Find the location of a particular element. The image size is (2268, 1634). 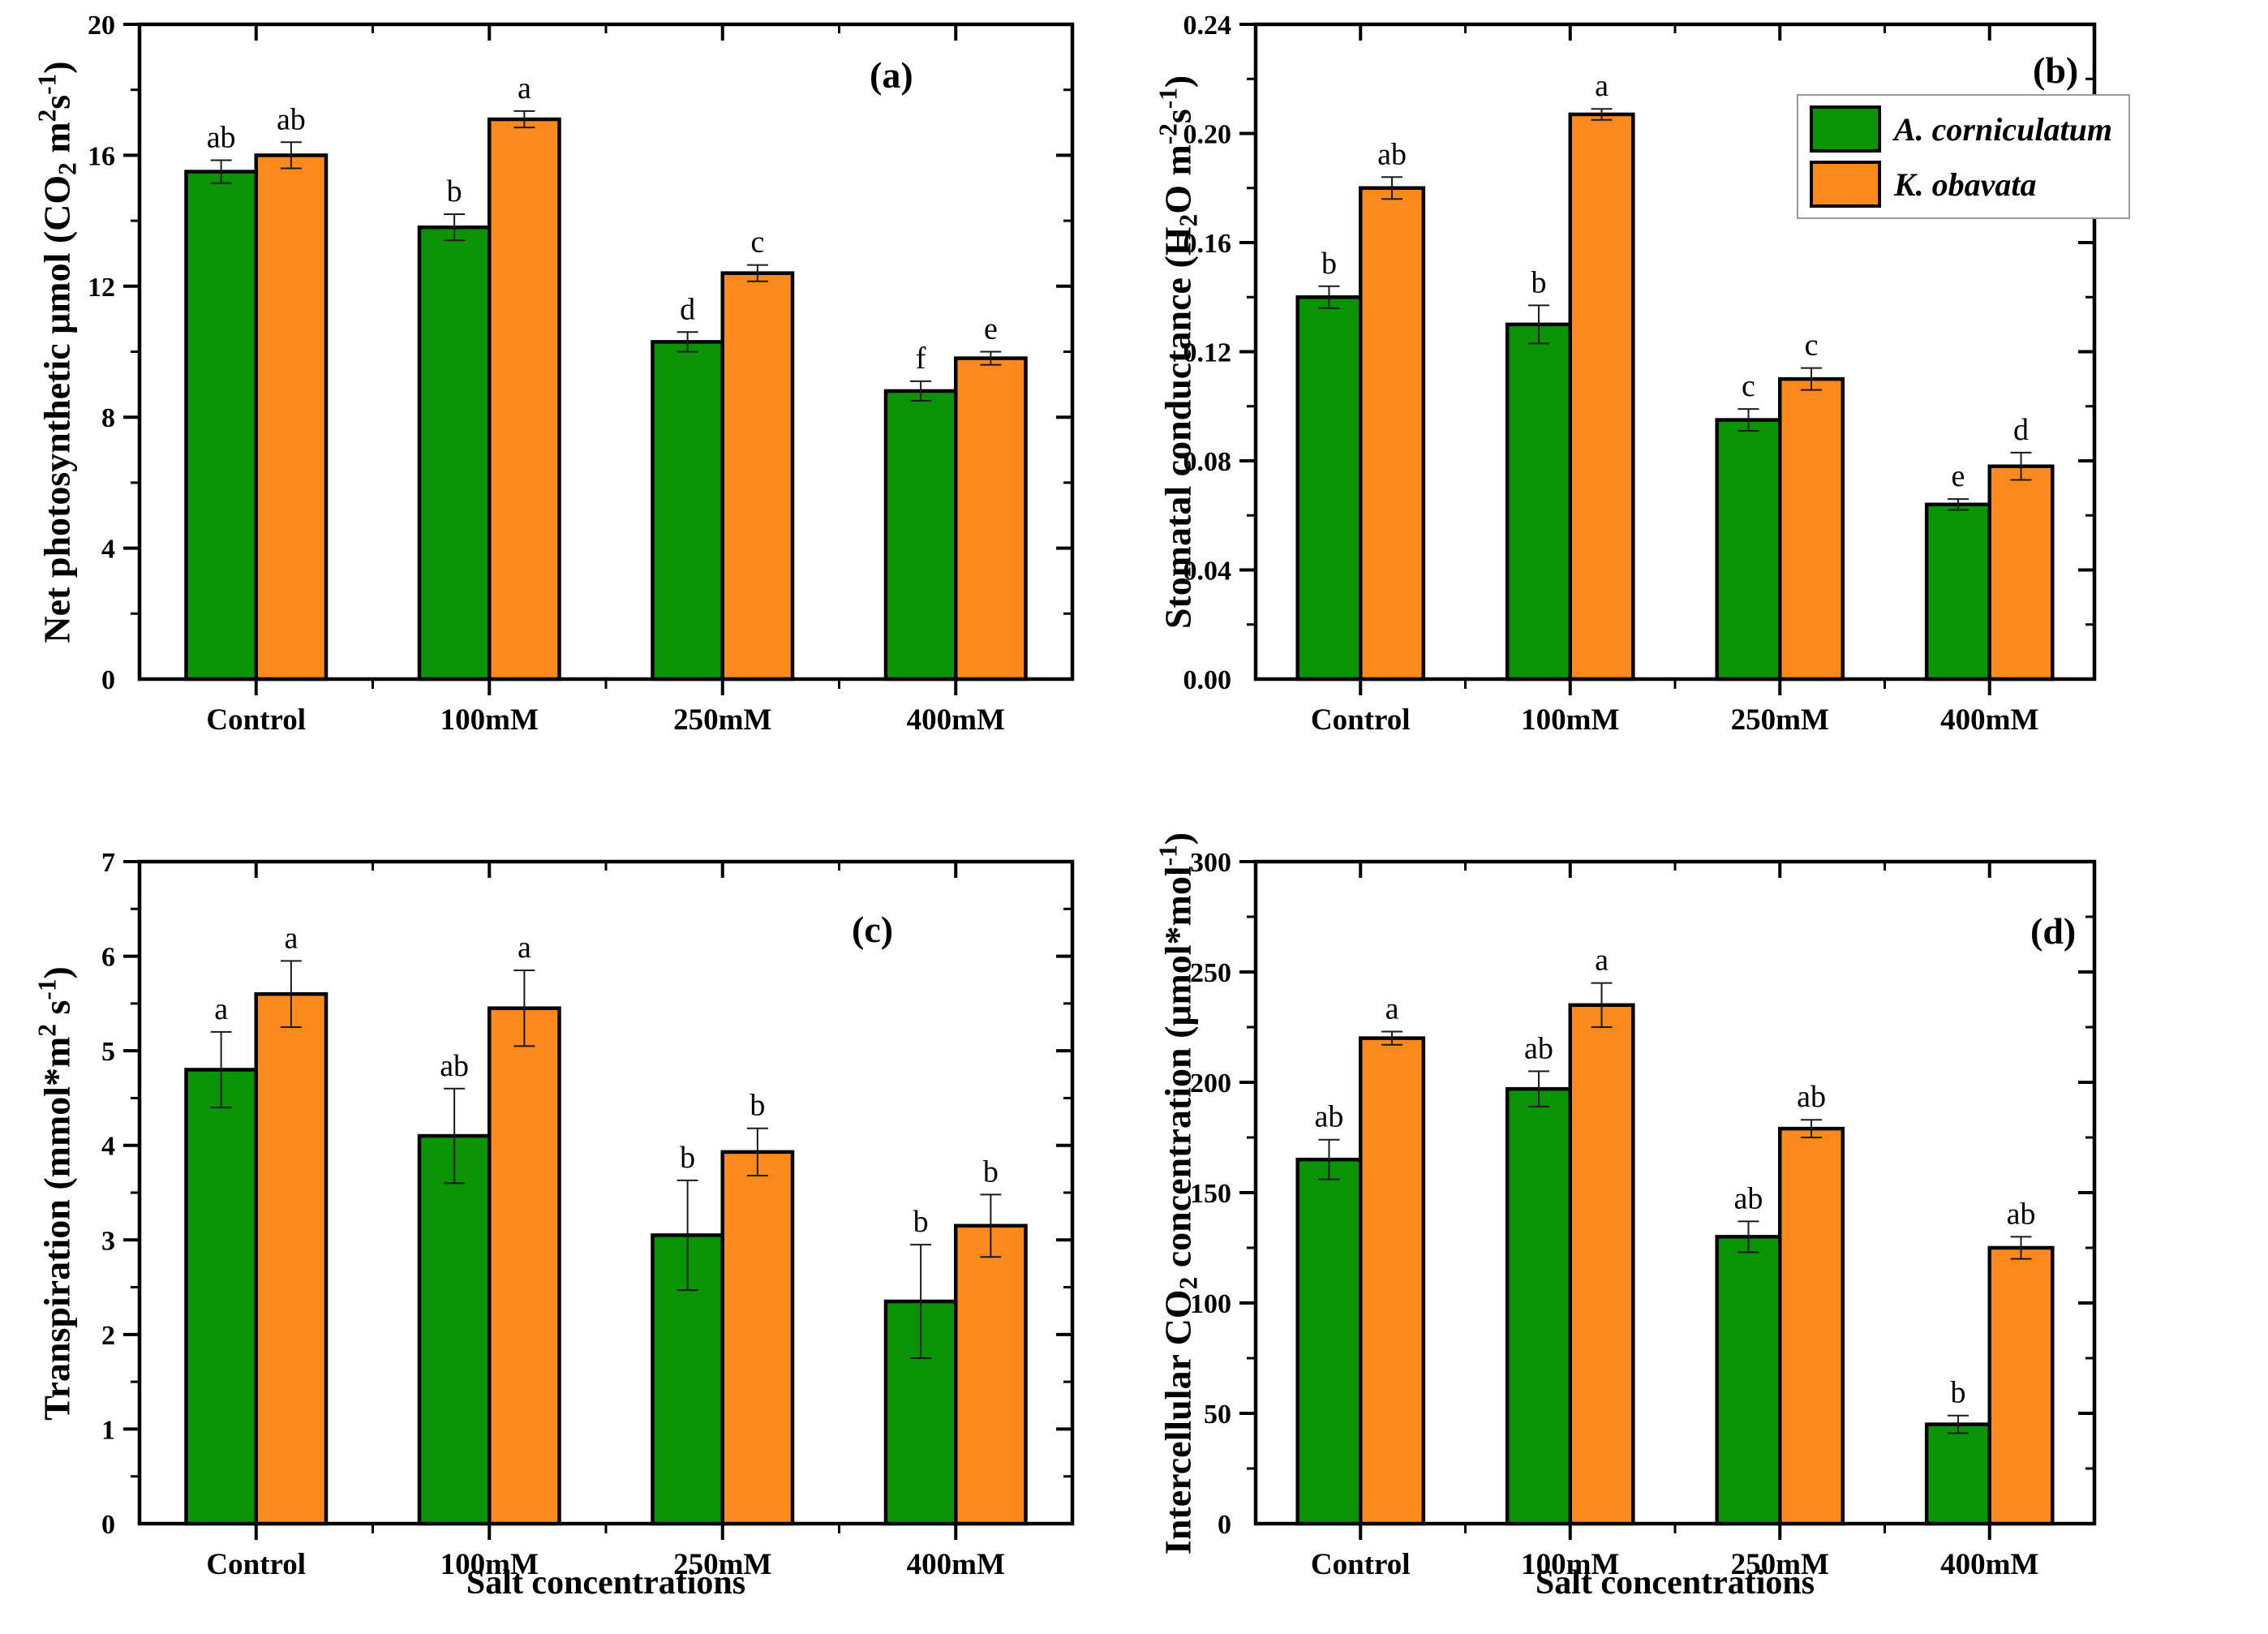

y-tick-label: 0.04 is located at coordinates (1207, 572).